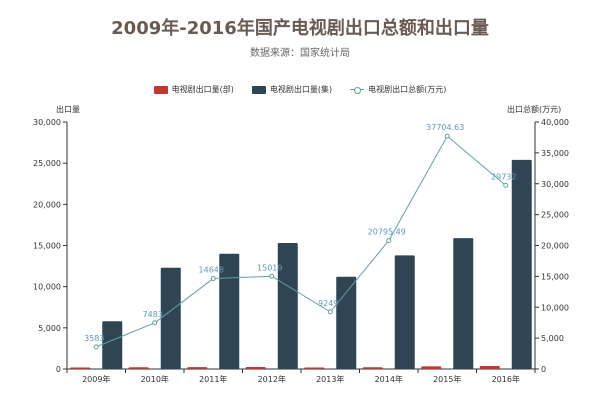  I want to click on left-y-tick-label: 20,000, so click(47, 204).